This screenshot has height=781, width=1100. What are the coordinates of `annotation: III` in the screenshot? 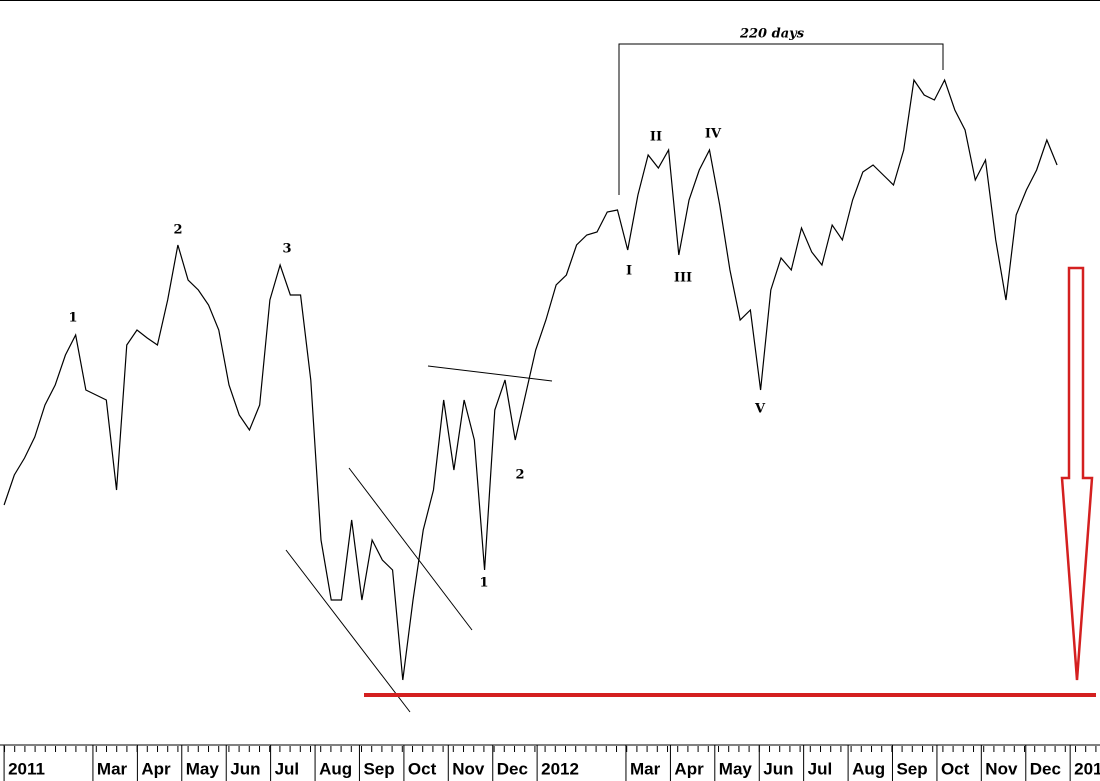 It's located at (683, 278).